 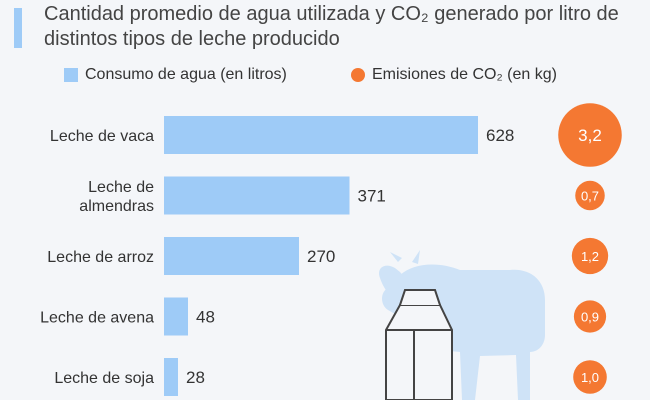 What do you see at coordinates (464, 74) in the screenshot?
I see `legend-label-co2: Emisiones de CO₂ (en kg)` at bounding box center [464, 74].